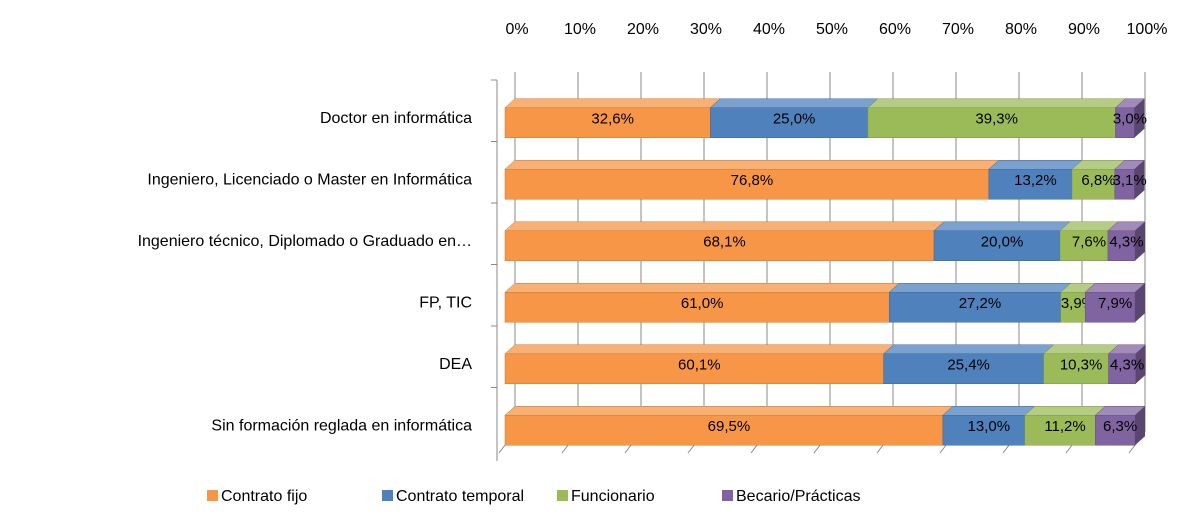 The image size is (1179, 517). Describe the element at coordinates (832, 29) in the screenshot. I see `x-tick-label: 50%` at that location.